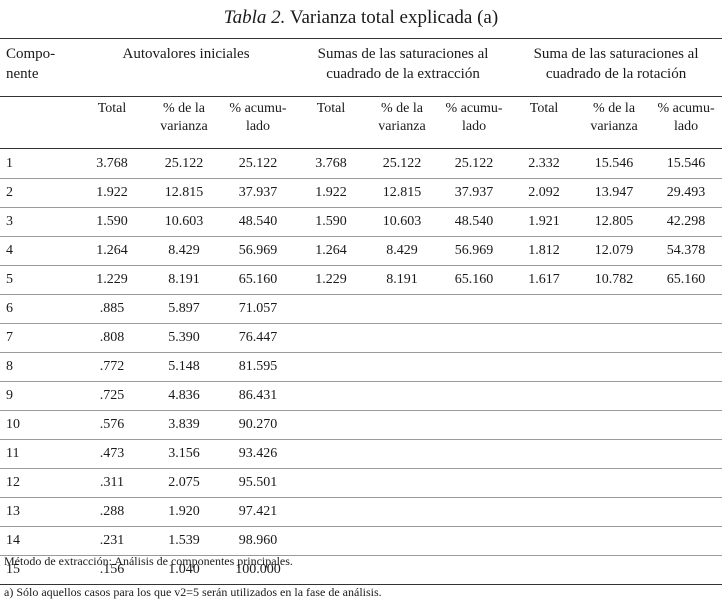 Image resolution: width=722 pixels, height=615 pixels. Describe the element at coordinates (112, 222) in the screenshot. I see `value-cell: 1.590` at that location.